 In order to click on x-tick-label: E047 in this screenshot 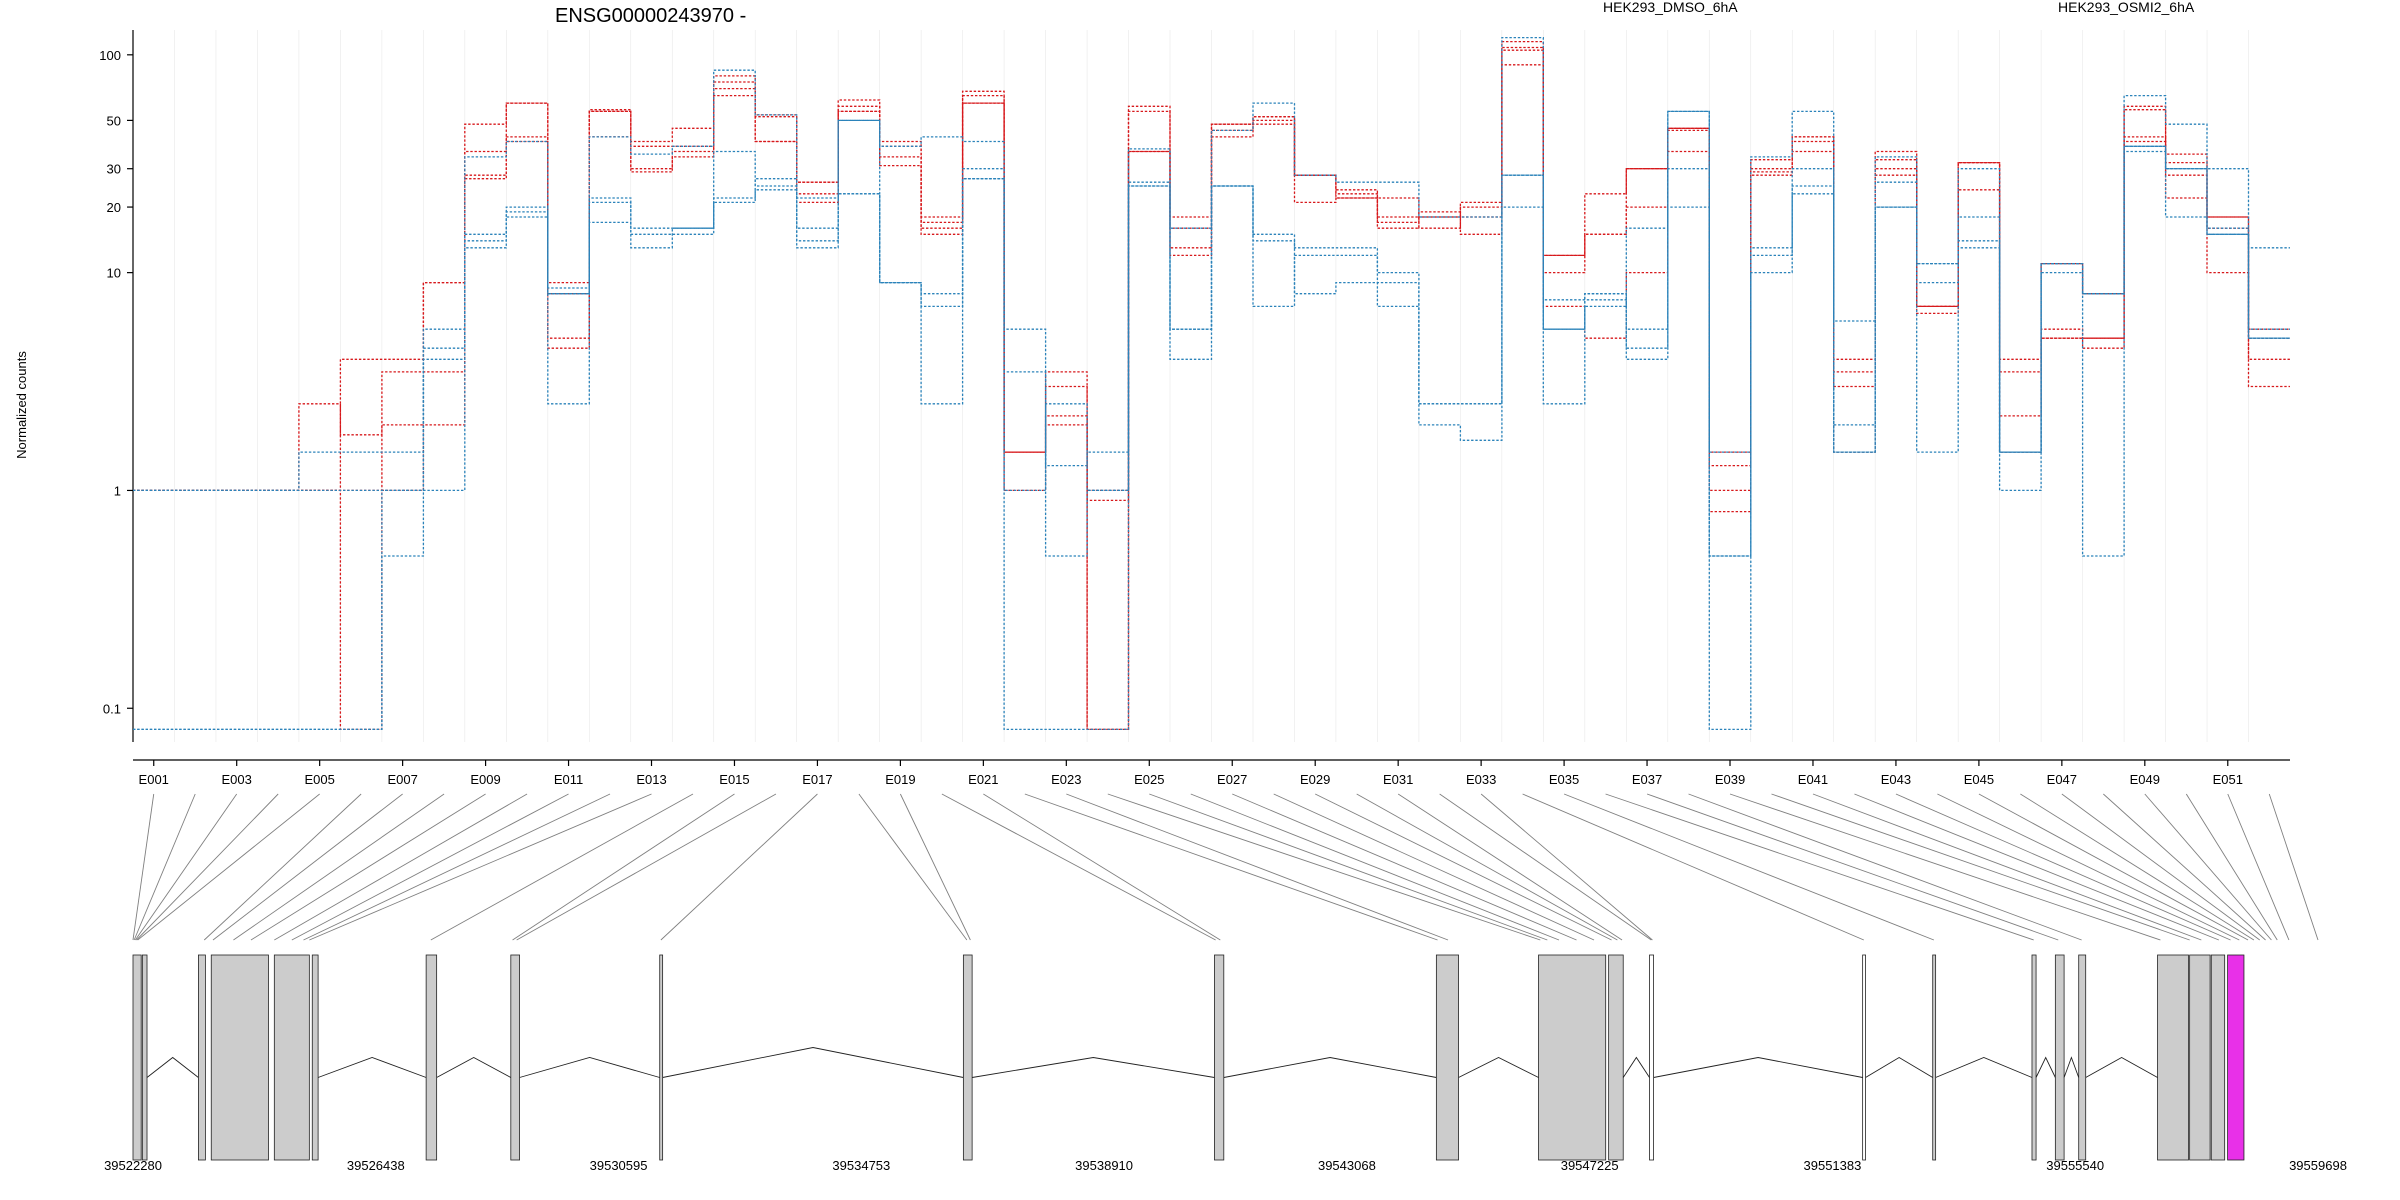, I will do `click(2062, 779)`.